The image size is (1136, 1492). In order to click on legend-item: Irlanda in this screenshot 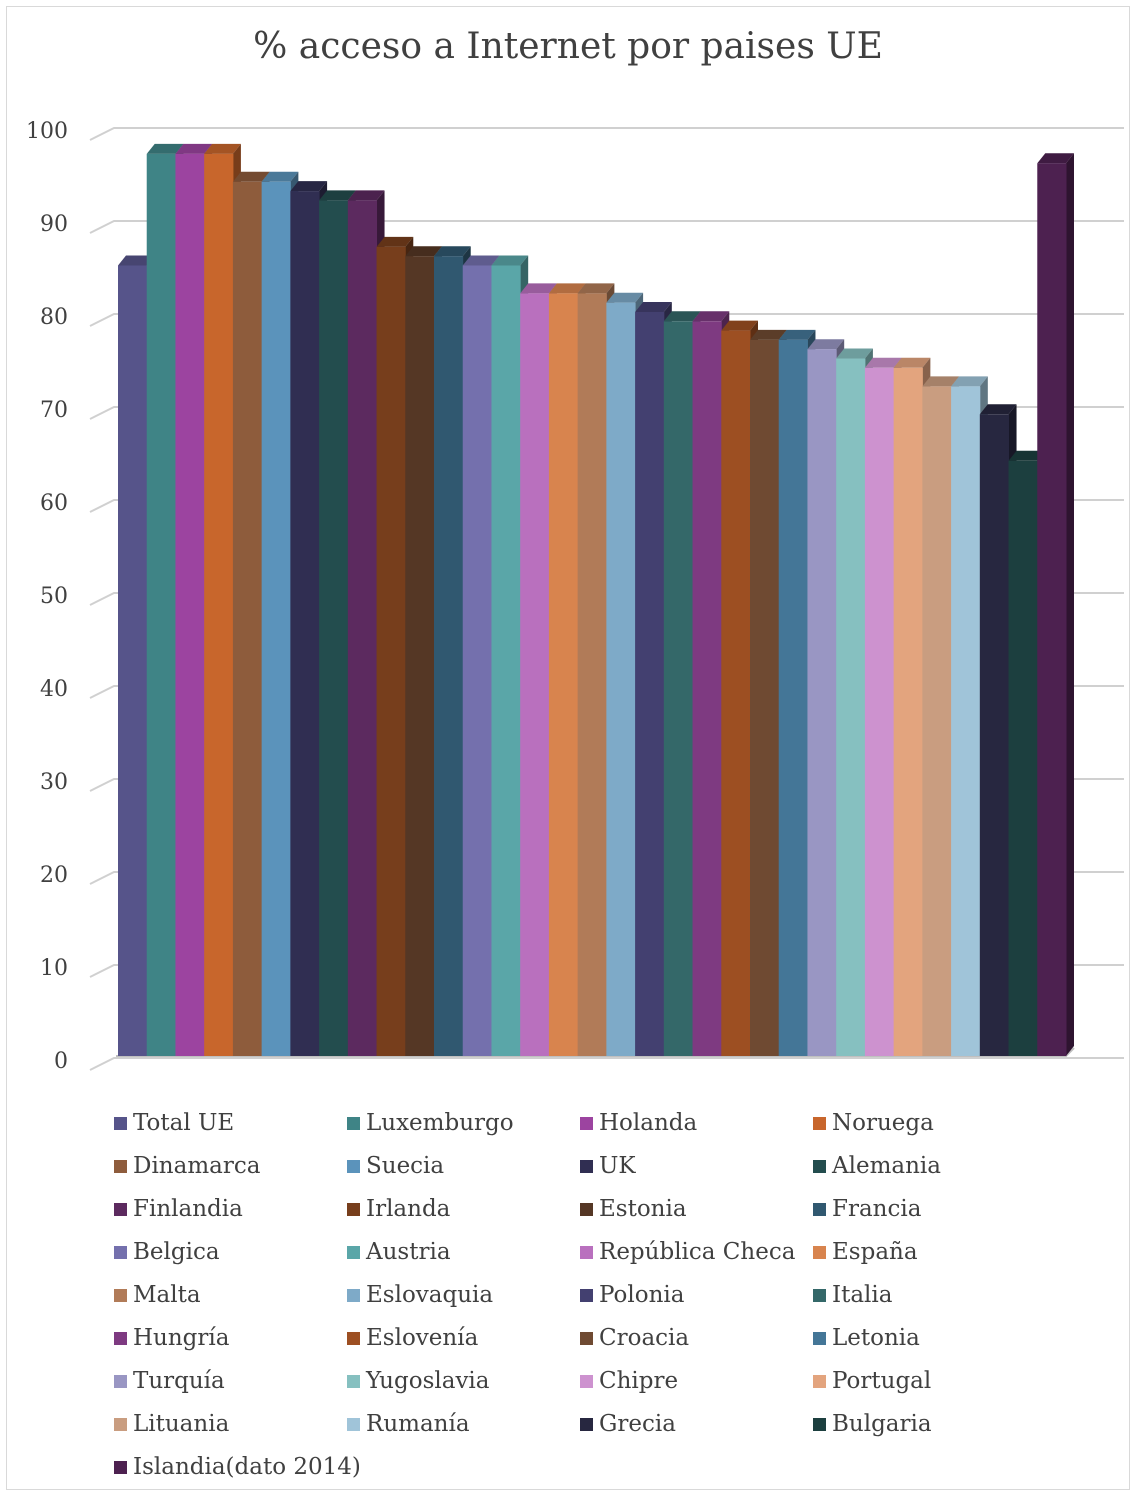, I will do `click(398, 1209)`.